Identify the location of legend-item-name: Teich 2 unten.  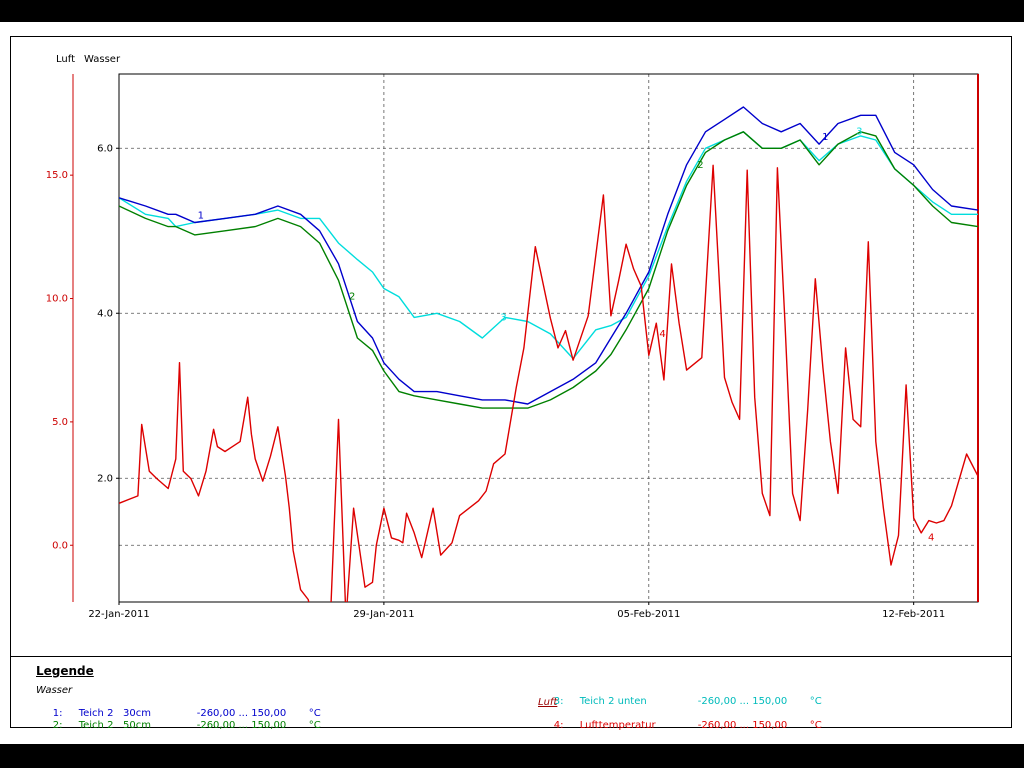
(613, 701).